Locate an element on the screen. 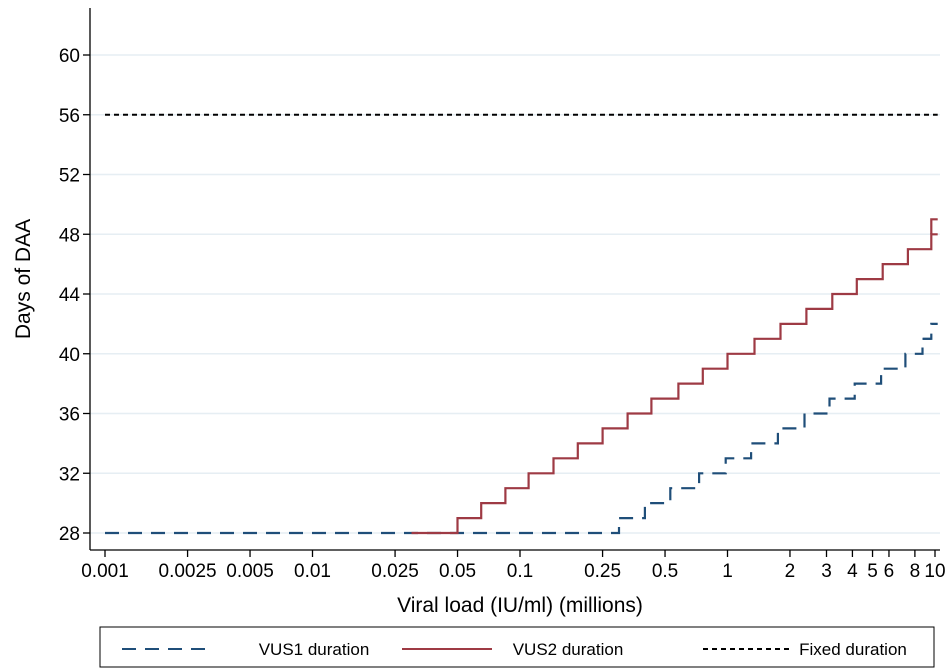 The width and height of the screenshot is (946, 669). y-tick-label: 52 is located at coordinates (69, 176).